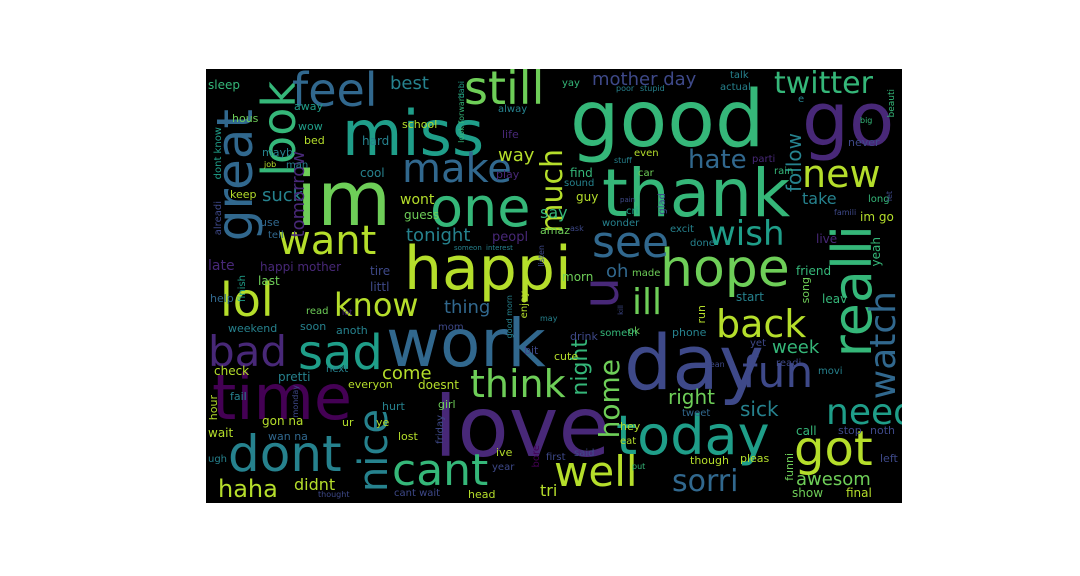 The height and width of the screenshot is (576, 1080). What do you see at coordinates (630, 426) in the screenshot?
I see `word-hey: hey` at bounding box center [630, 426].